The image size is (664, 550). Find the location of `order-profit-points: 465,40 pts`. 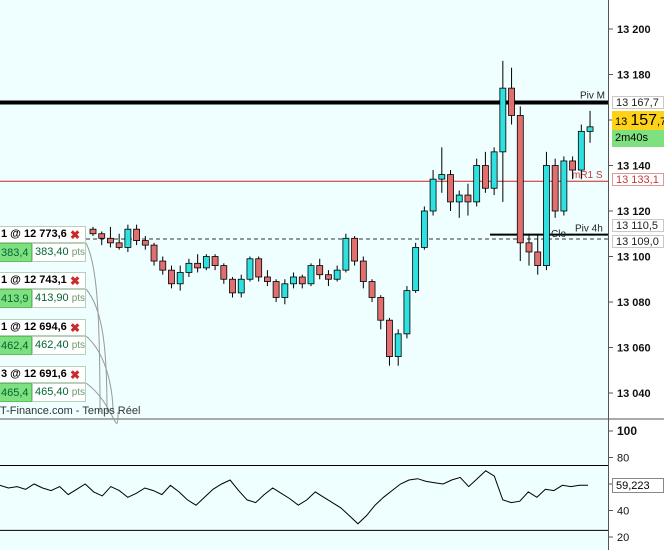

order-profit-points: 465,40 pts is located at coordinates (59, 392).